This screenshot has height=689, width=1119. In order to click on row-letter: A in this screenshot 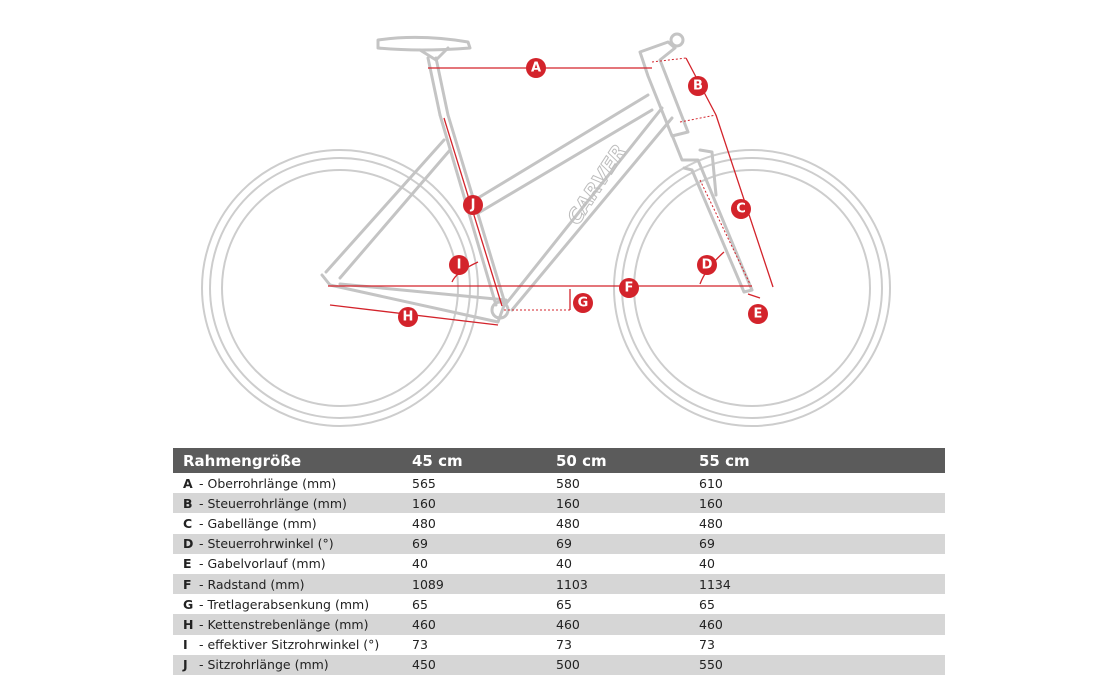, I will do `click(188, 483)`.